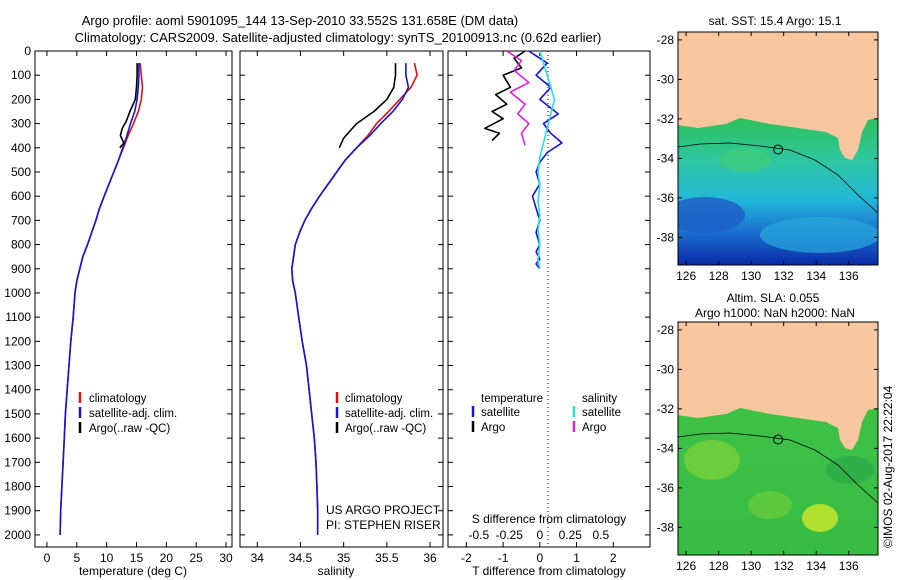  Describe the element at coordinates (775, 21) in the screenshot. I see `sst-map-title: sat. SST: 15.4 Argo: 15.1` at that location.